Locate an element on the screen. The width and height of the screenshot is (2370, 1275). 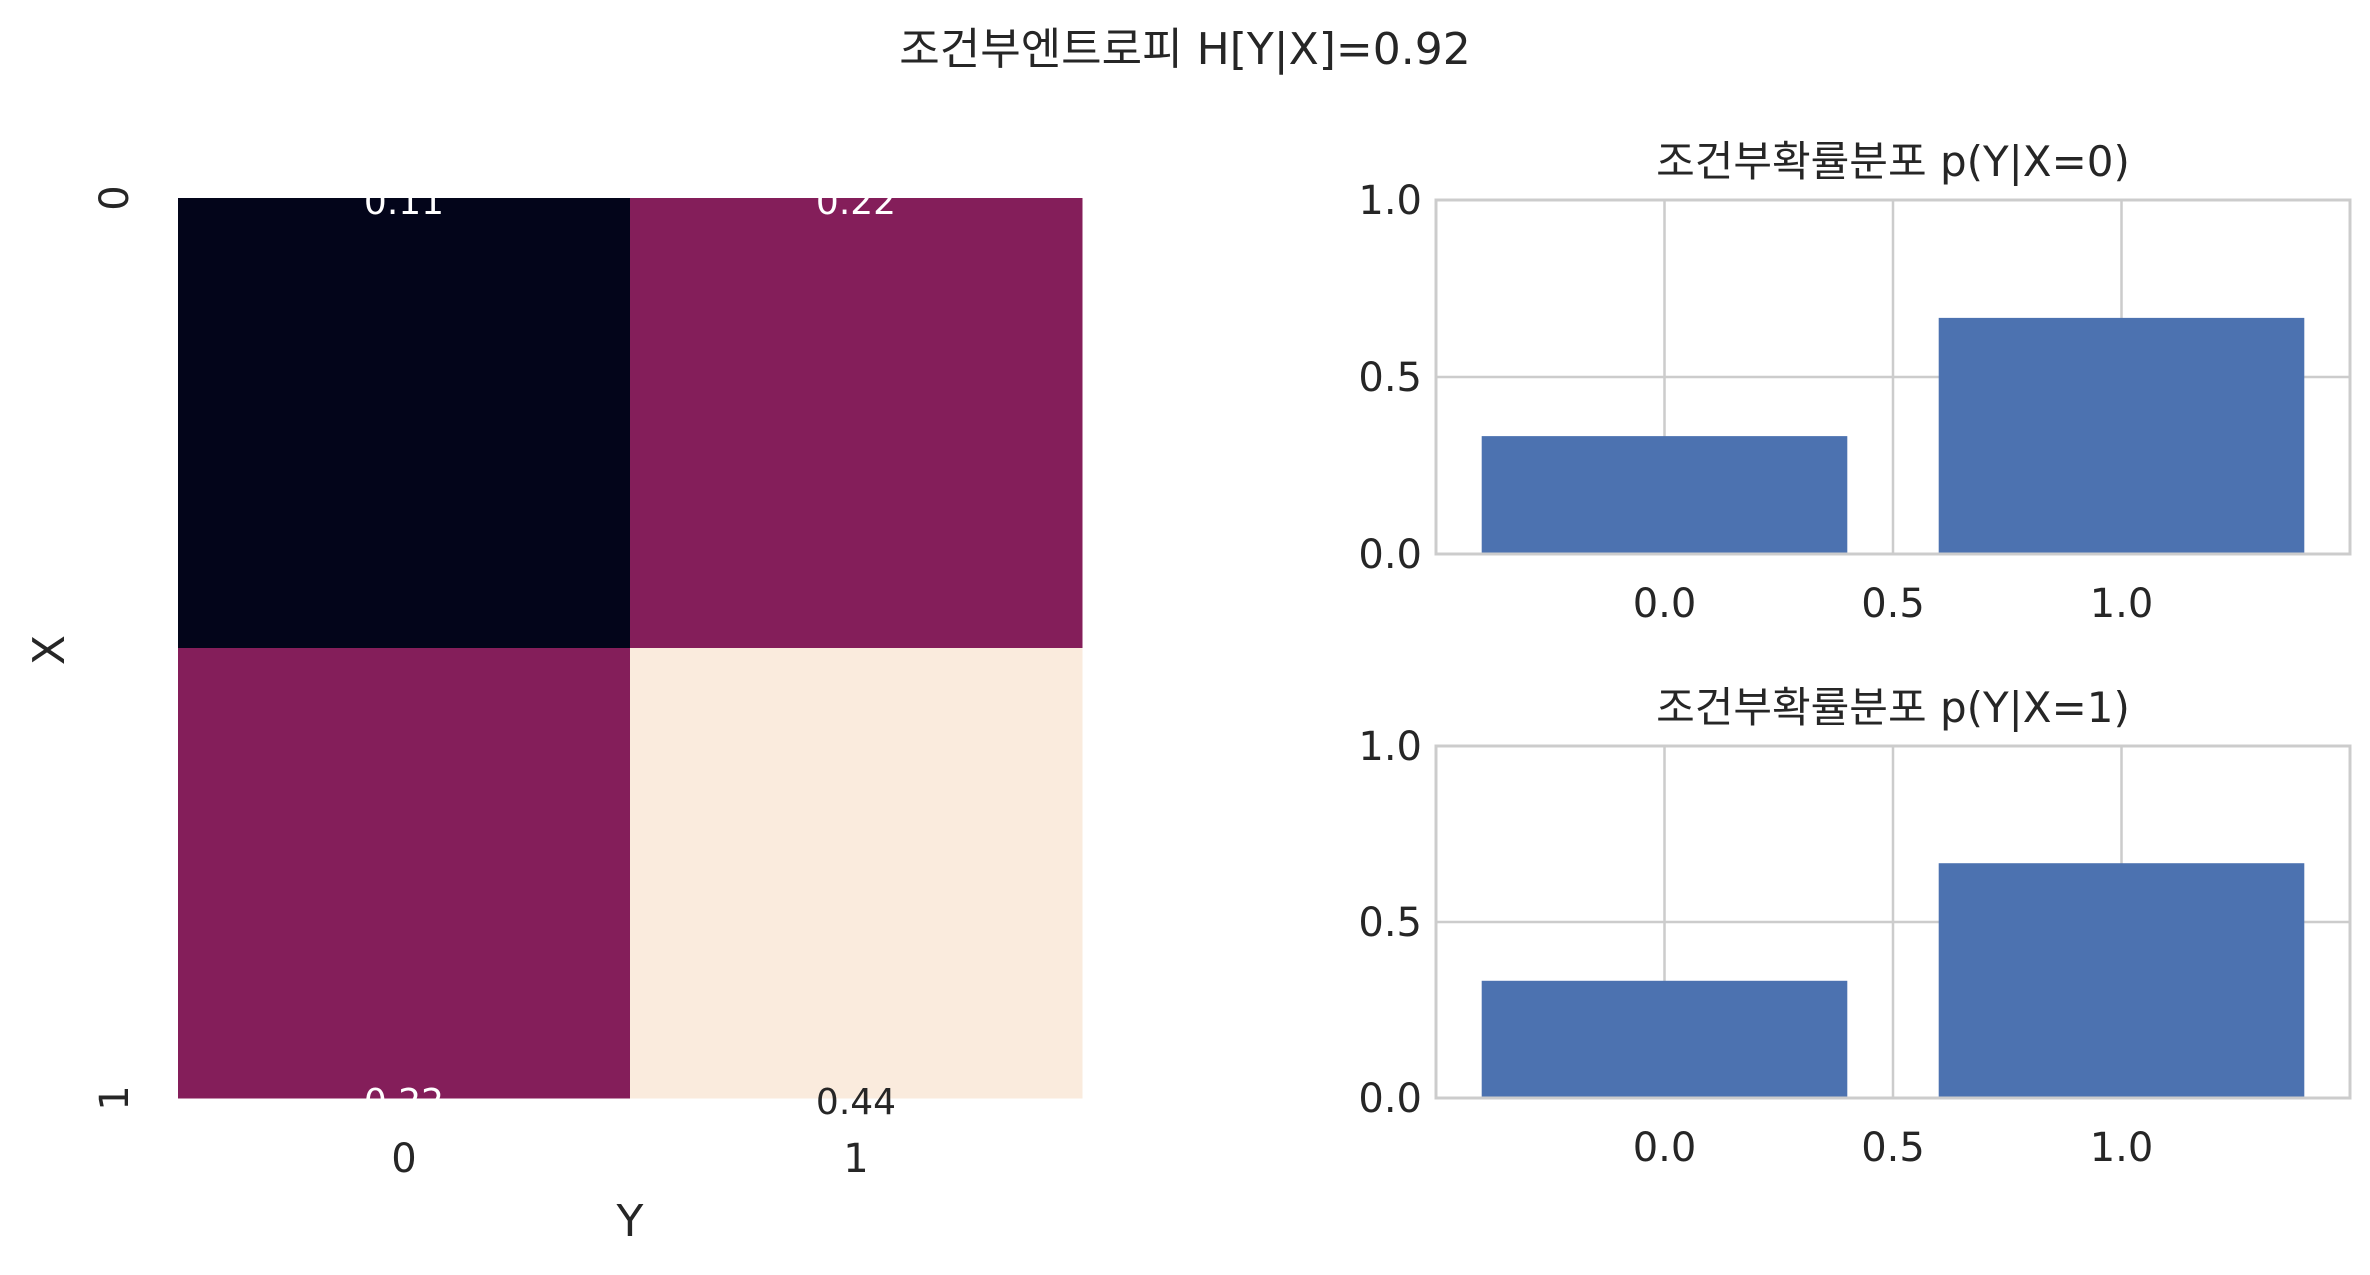
heatmap-y-tick-label: 0 is located at coordinates (115, 197).